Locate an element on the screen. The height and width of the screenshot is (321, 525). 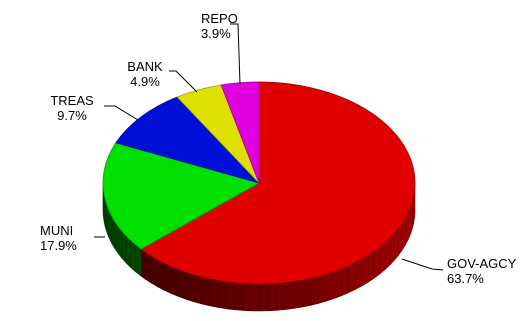
leader-line-gov-agcy is located at coordinates (422, 264).